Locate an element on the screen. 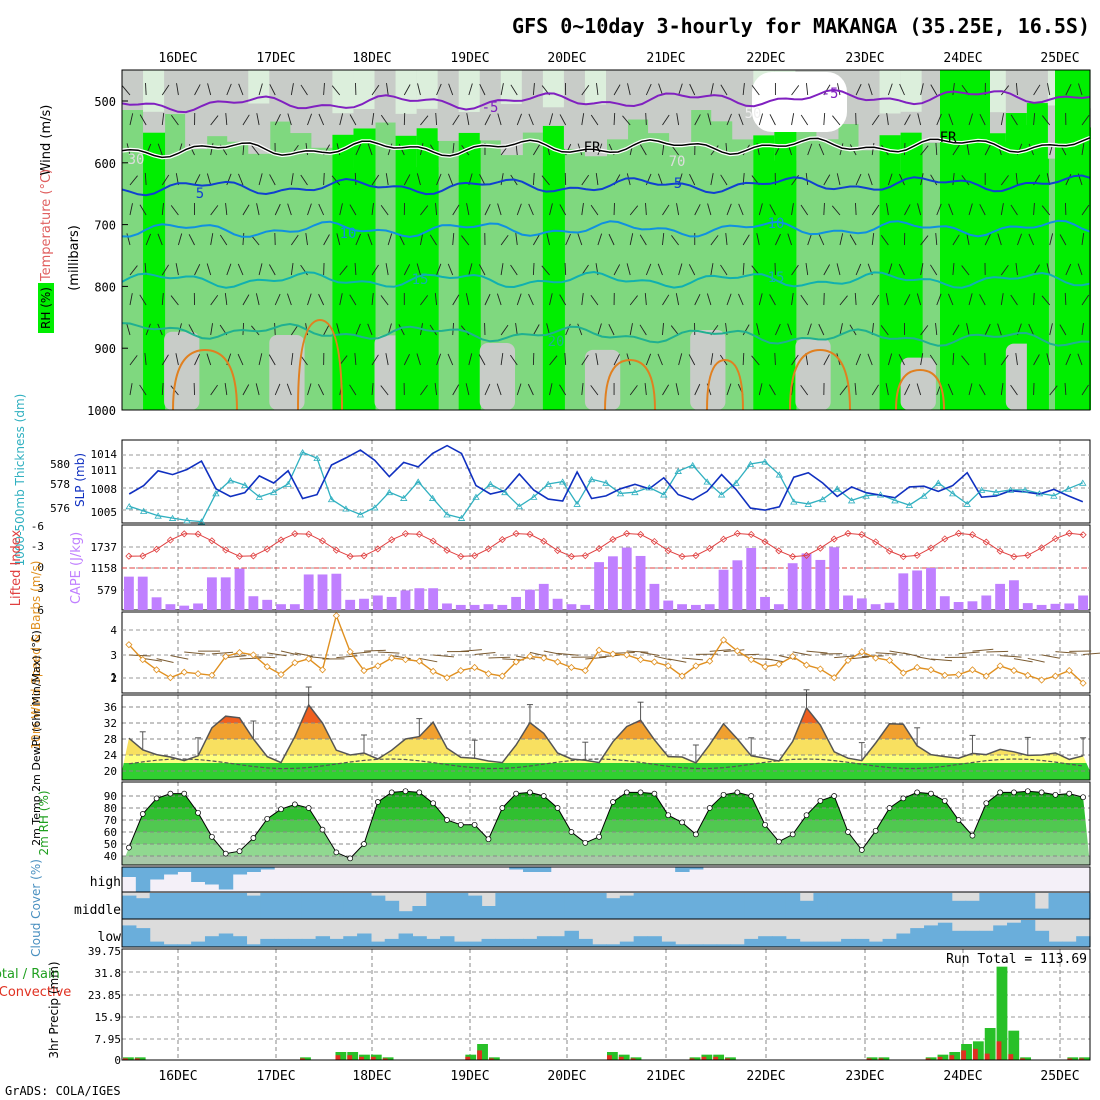 The image size is (1100, 1100). contour-label: 5 is located at coordinates (200, 194).